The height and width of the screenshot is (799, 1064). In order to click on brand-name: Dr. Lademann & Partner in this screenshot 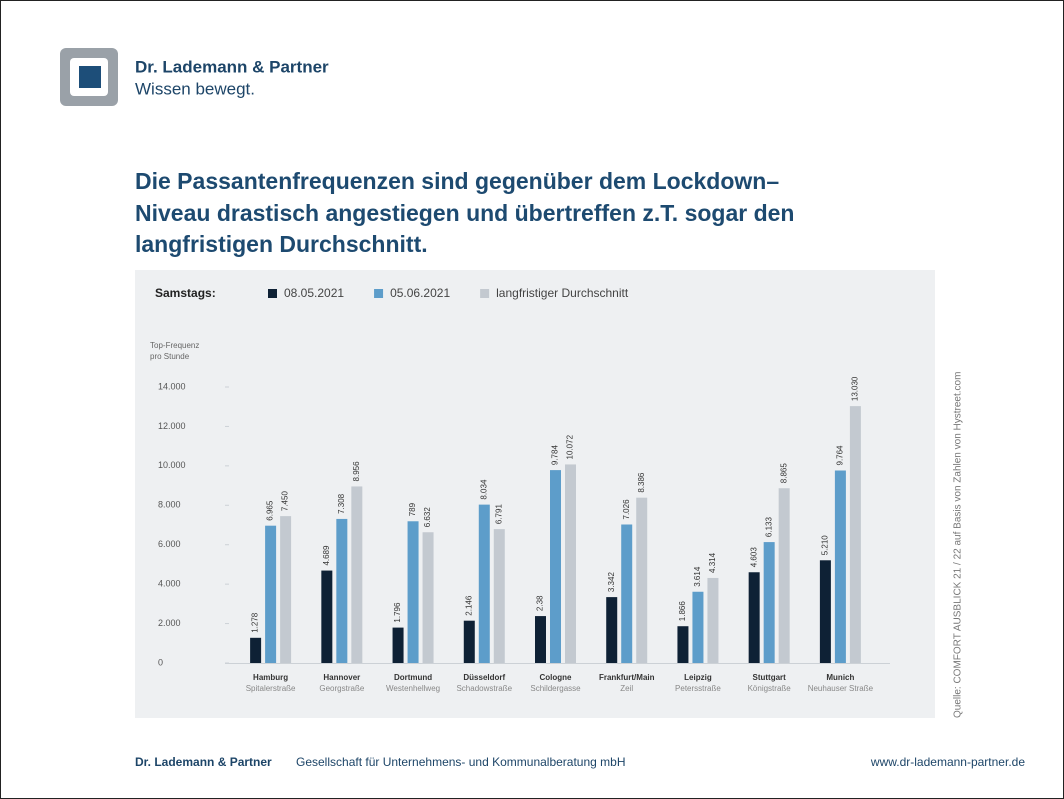, I will do `click(232, 66)`.